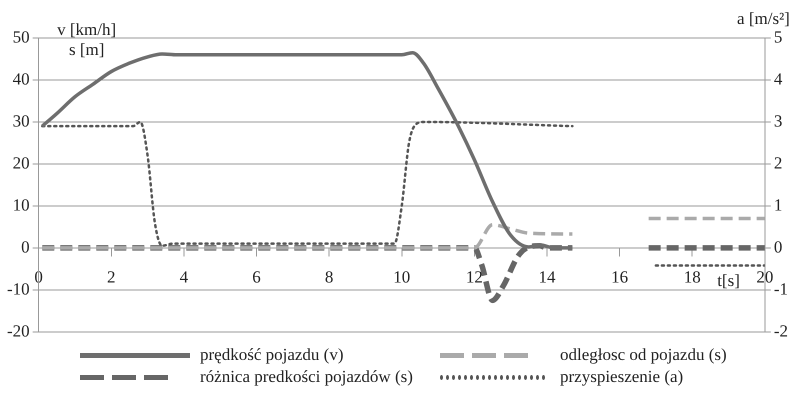  I want to click on y-tick-label: 20, so click(21, 162).